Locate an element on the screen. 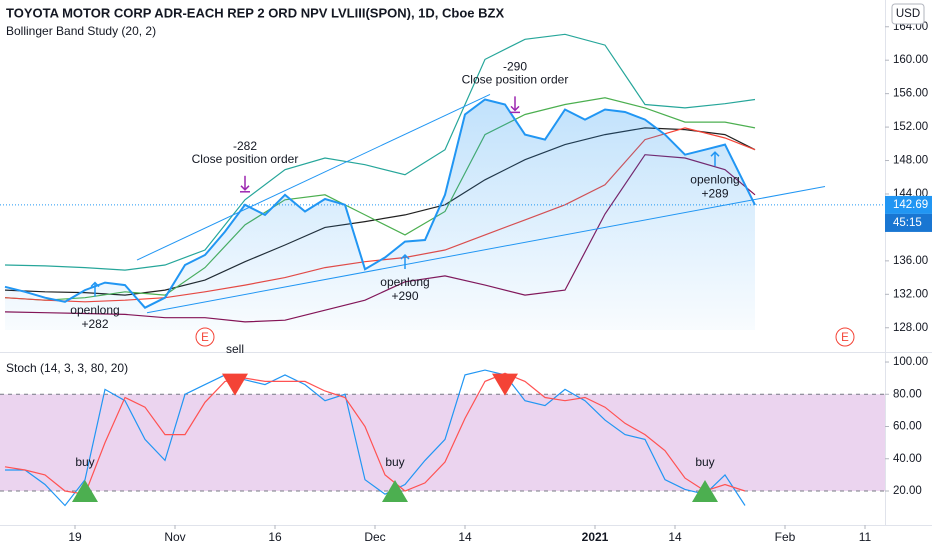 This screenshot has width=932, height=550. y-tick-label: 20.00 is located at coordinates (907, 491).